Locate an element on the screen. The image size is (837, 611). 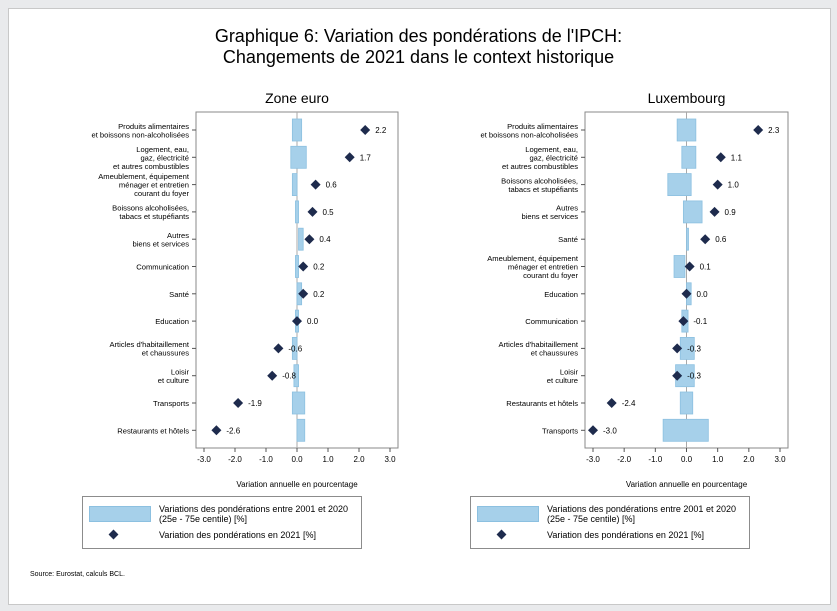
legend-dot-entry: Variation des pondérations en 2021 [%] is located at coordinates (610, 535).